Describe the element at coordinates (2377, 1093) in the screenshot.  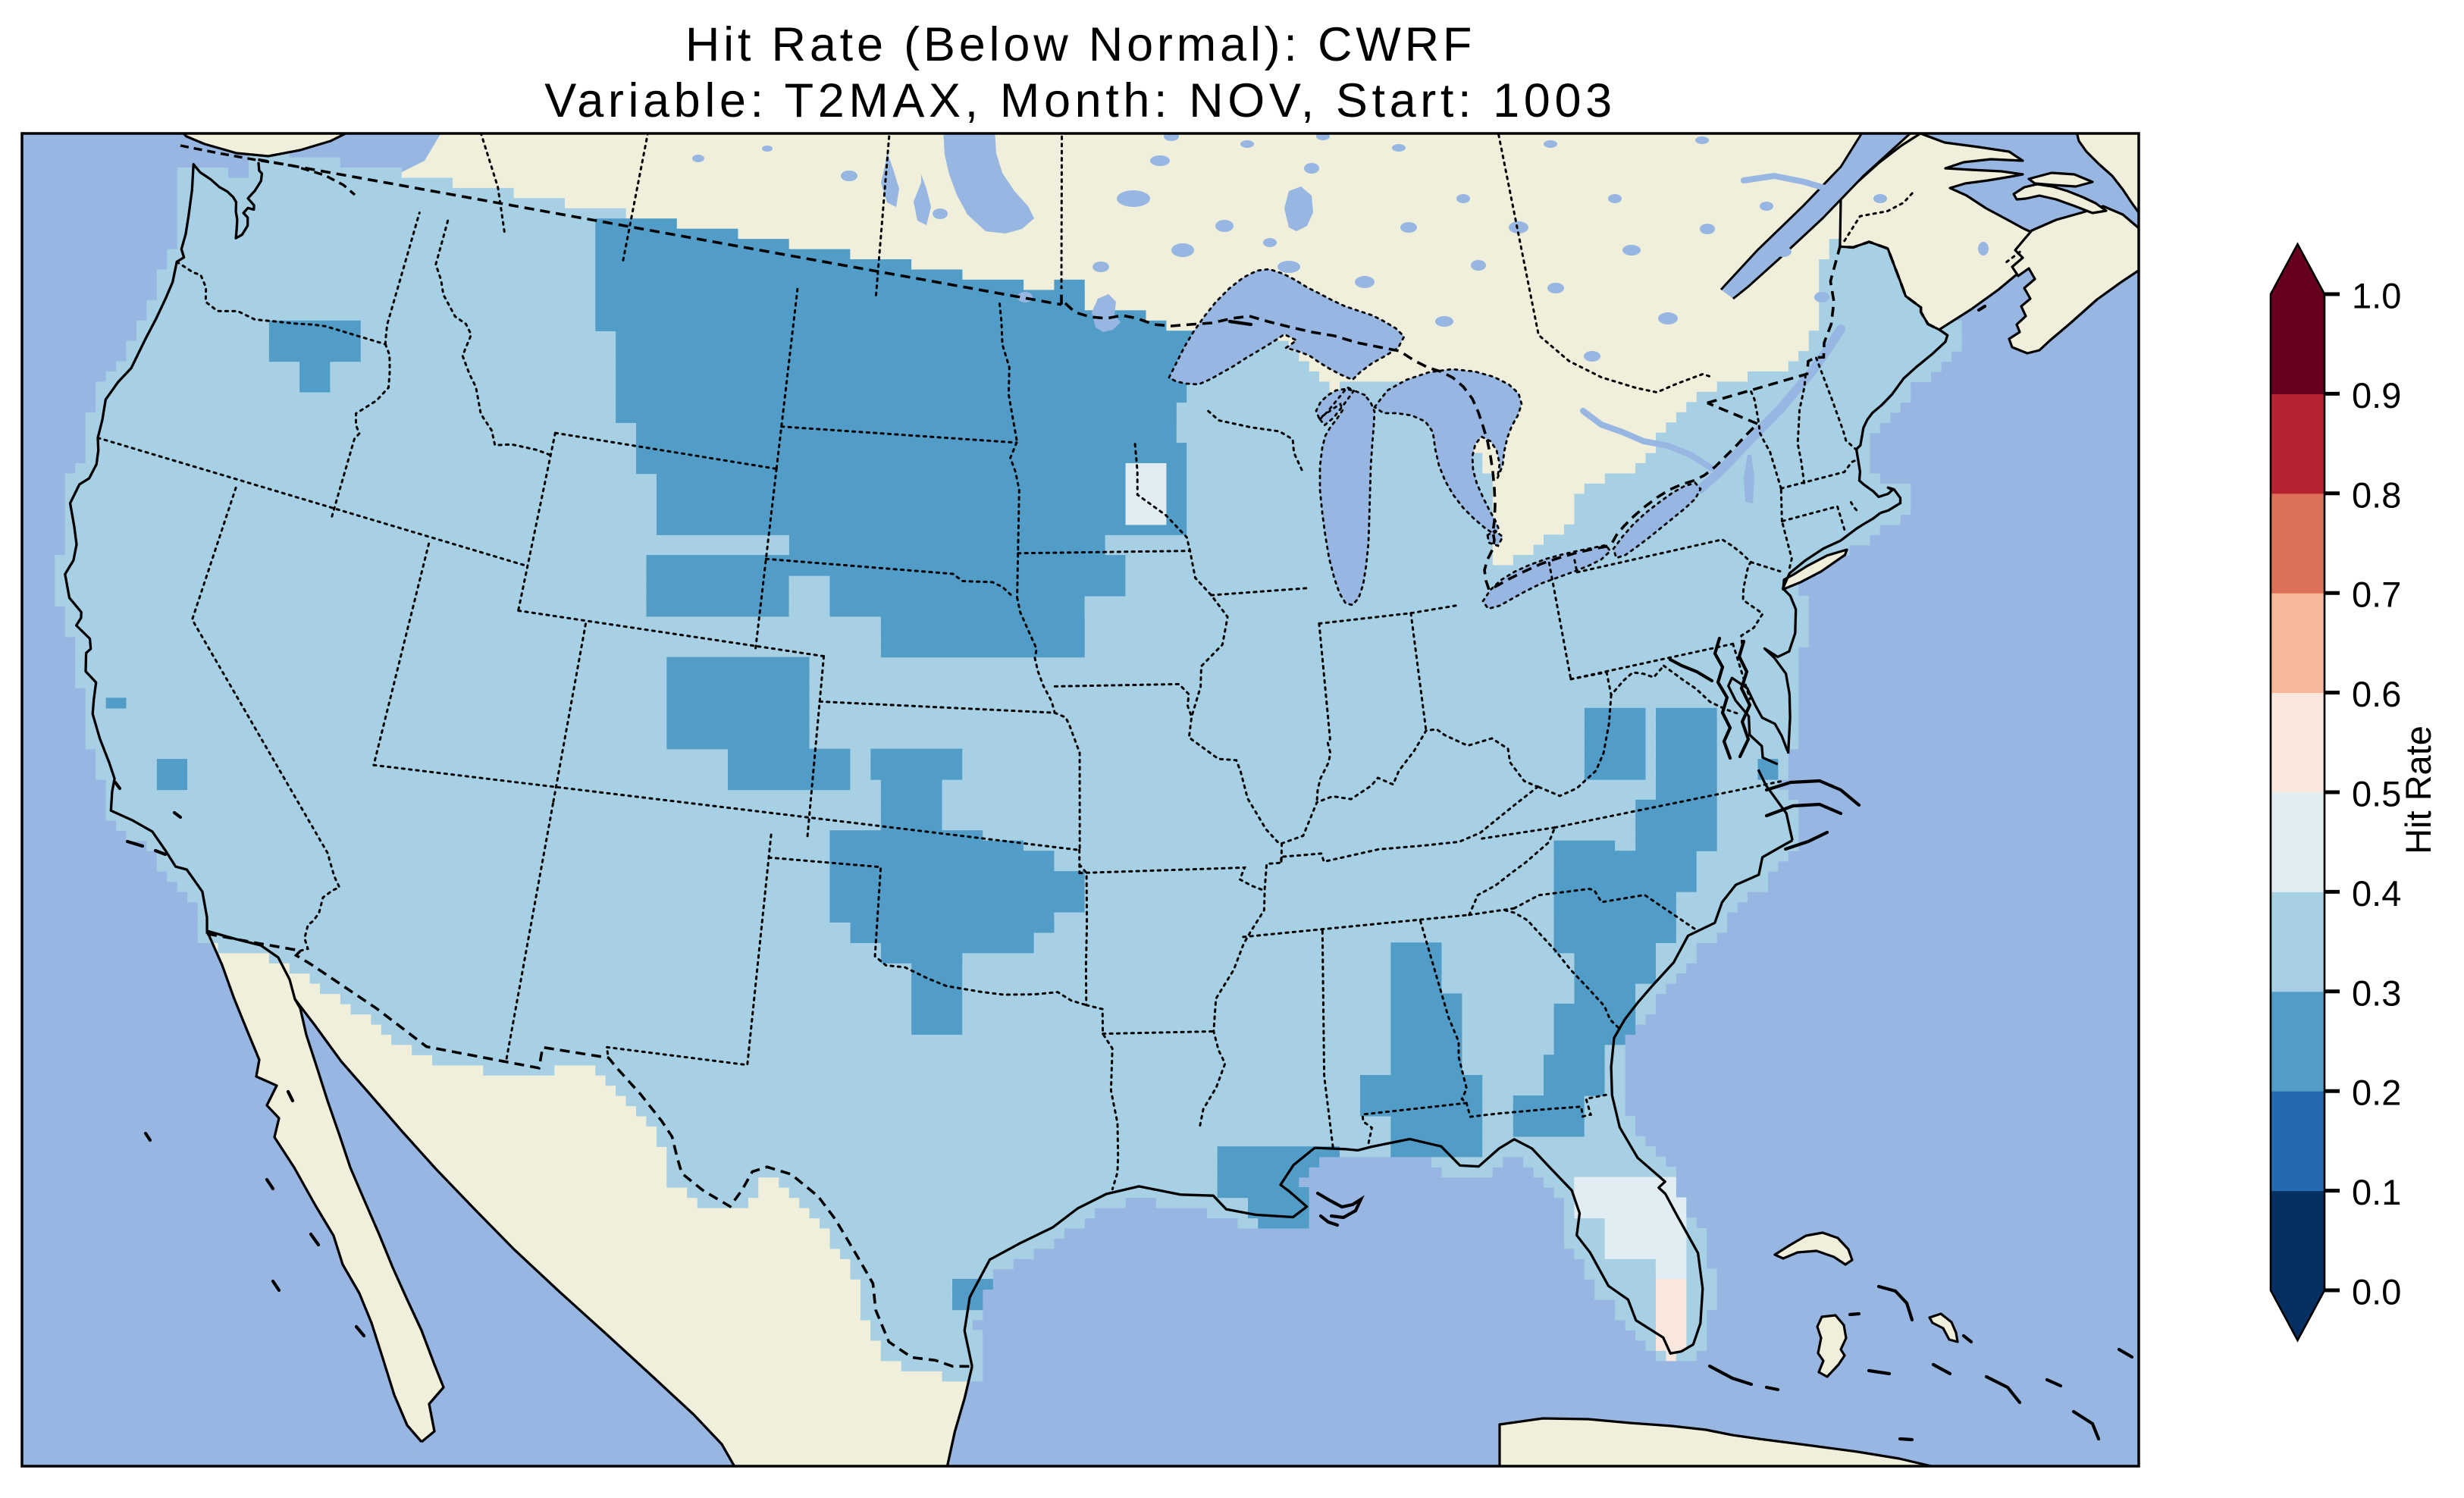
I see `svg-text: 0.2` at that location.